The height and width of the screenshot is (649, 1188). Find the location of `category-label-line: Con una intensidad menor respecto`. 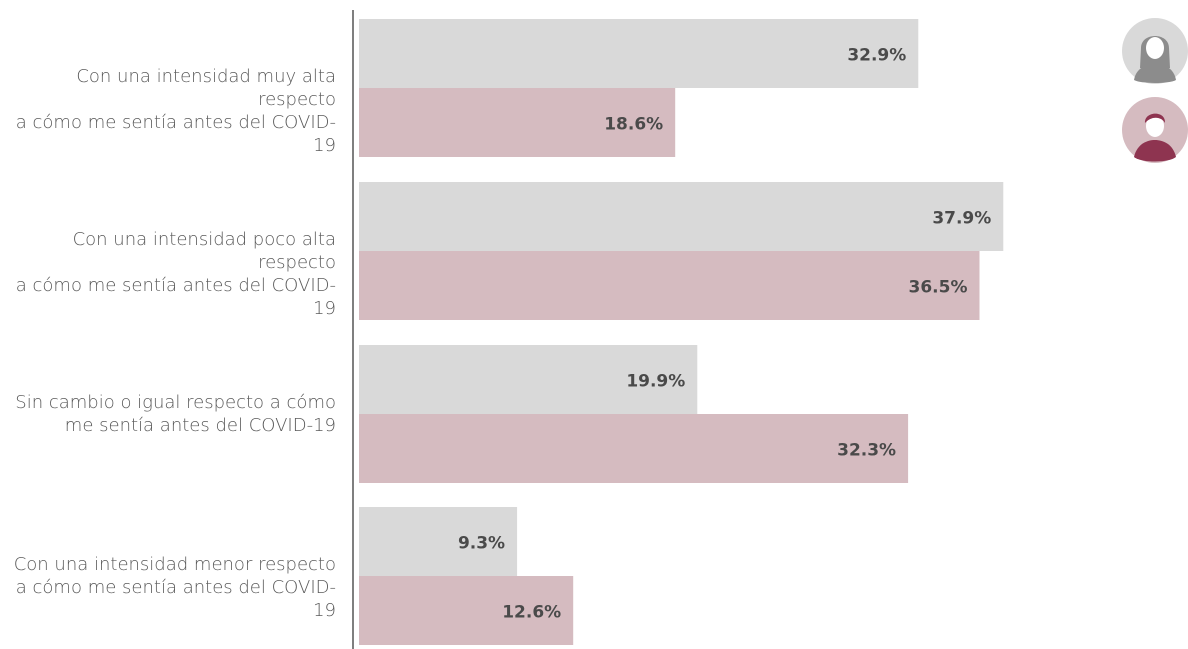

category-label-line: Con una intensidad menor respecto is located at coordinates (174, 564).